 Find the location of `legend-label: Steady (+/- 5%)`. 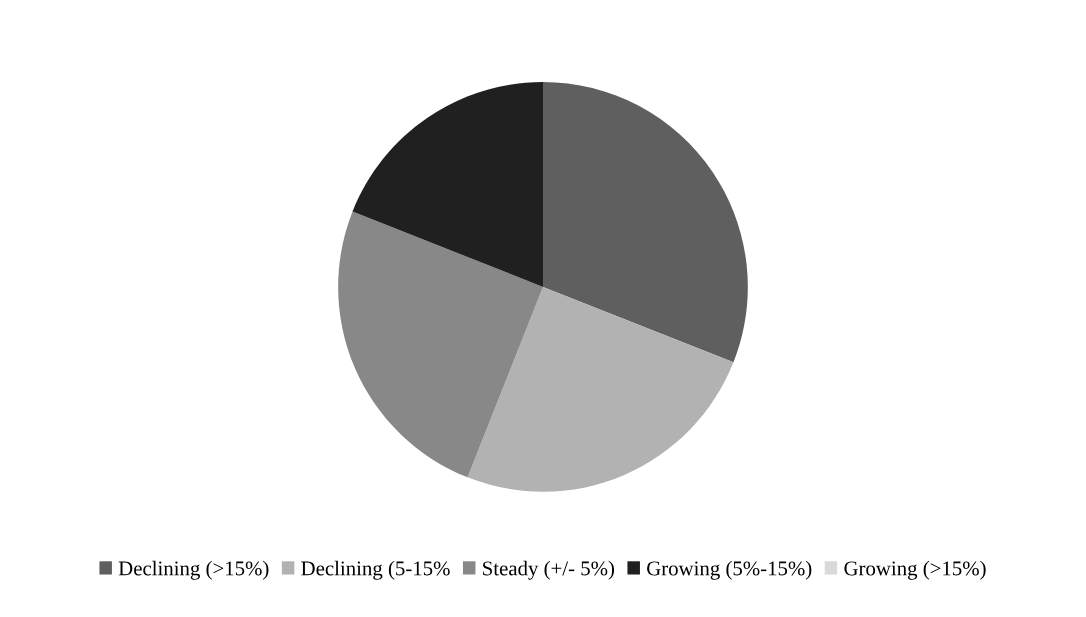

legend-label: Steady (+/- 5%) is located at coordinates (549, 570).